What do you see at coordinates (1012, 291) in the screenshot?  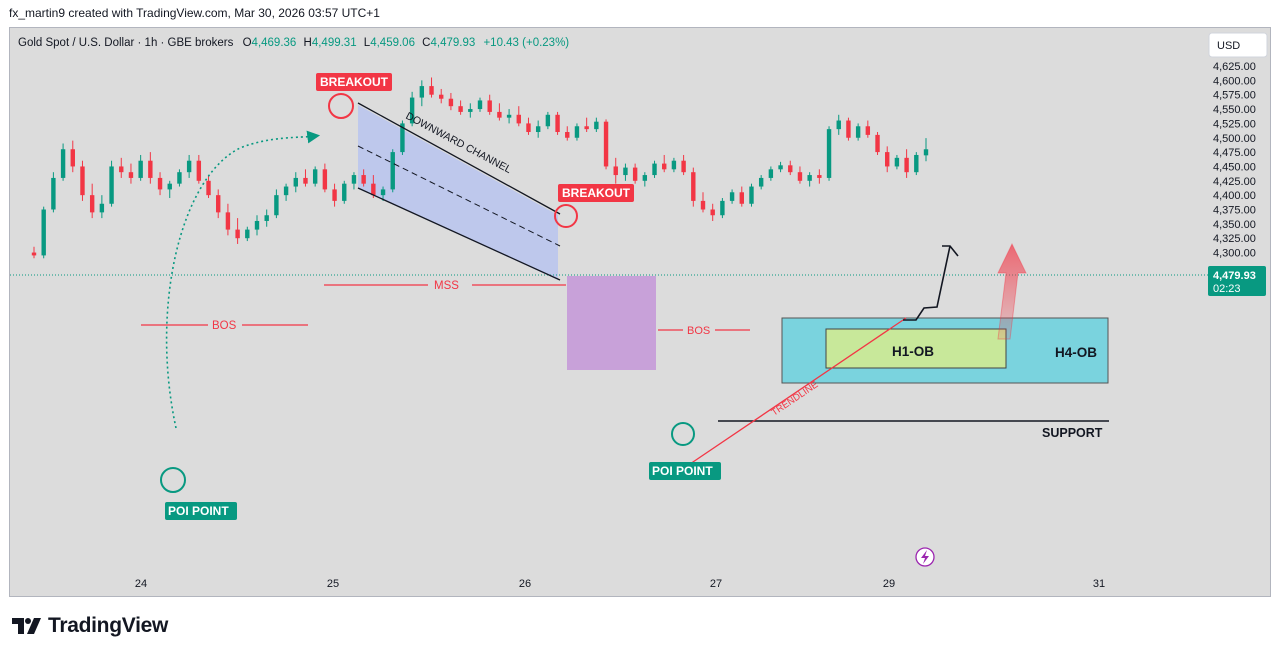 I see `target-arrow-red` at bounding box center [1012, 291].